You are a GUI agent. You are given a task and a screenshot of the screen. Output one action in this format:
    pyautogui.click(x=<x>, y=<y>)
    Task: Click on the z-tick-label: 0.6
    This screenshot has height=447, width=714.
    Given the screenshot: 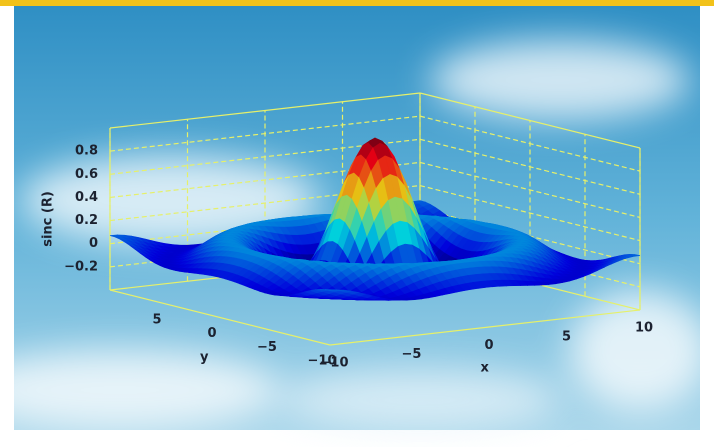 What is the action you would take?
    pyautogui.click(x=86, y=174)
    